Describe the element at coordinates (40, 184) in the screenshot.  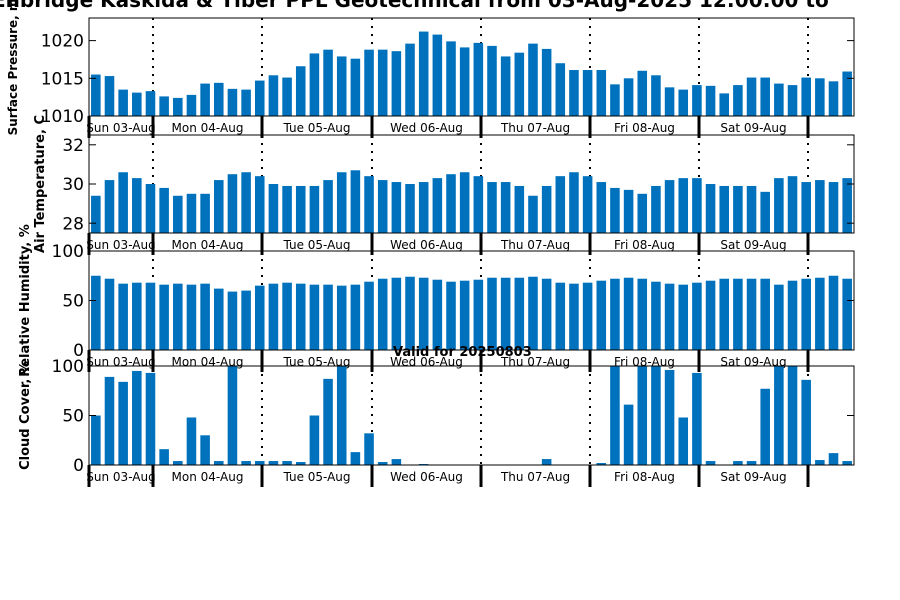
I see `y-axis-label: Air Temperature, C` at that location.